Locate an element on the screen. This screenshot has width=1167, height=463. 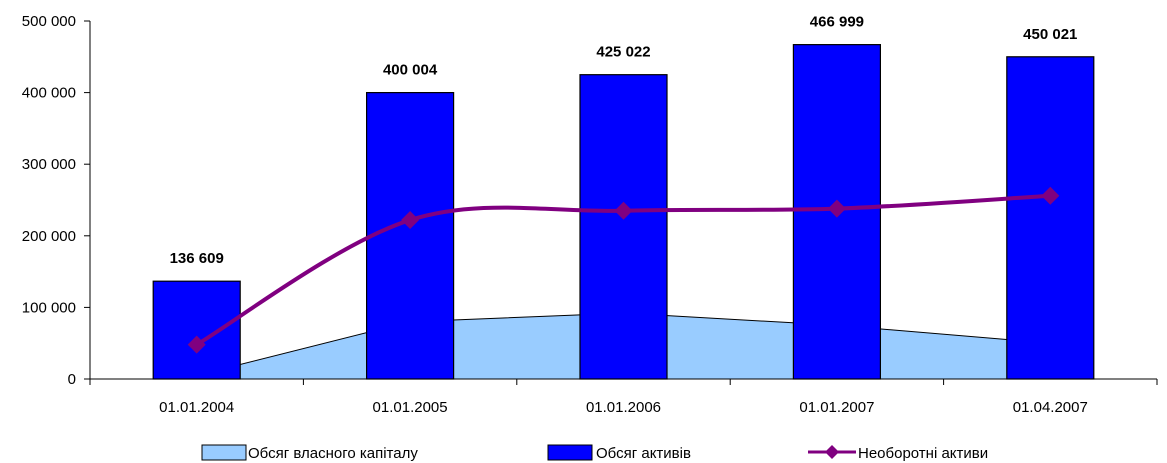
data-label-assets-2: 425 022 is located at coordinates (623, 52).